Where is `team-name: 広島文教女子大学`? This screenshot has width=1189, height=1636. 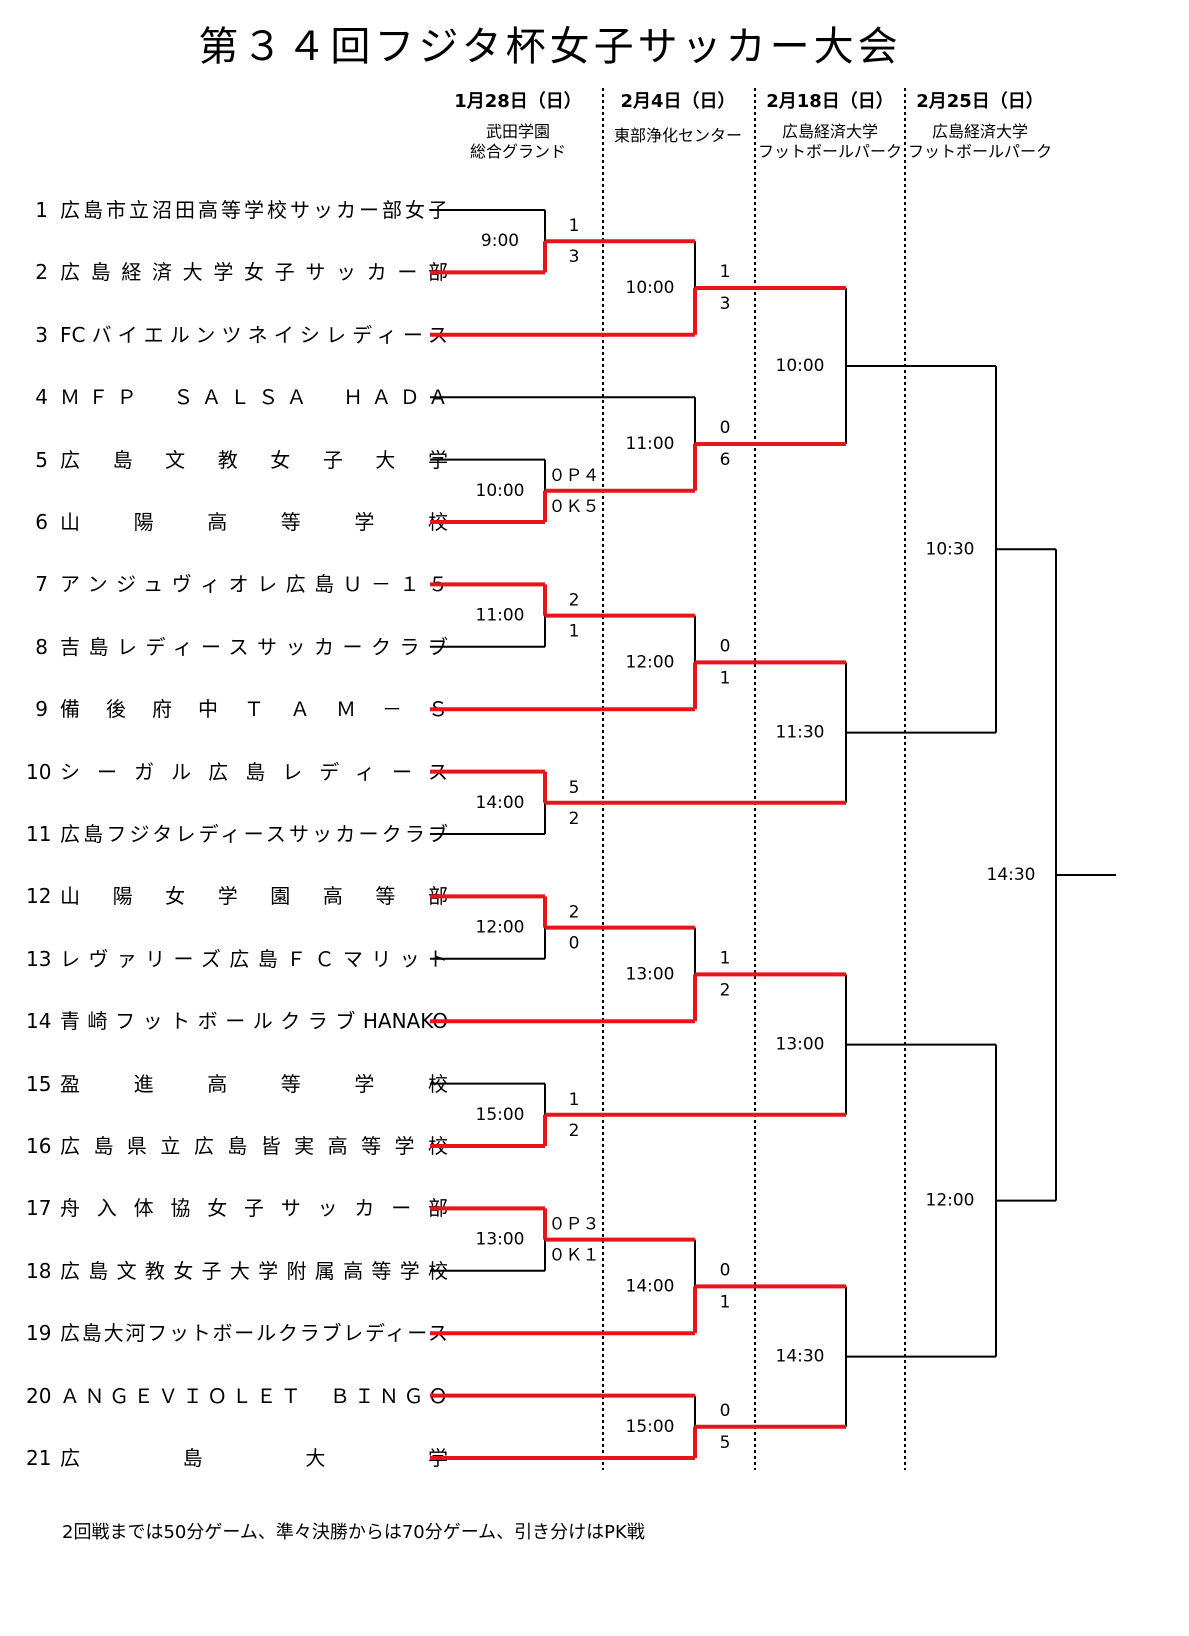 team-name: 広島文教女子大学 is located at coordinates (254, 459).